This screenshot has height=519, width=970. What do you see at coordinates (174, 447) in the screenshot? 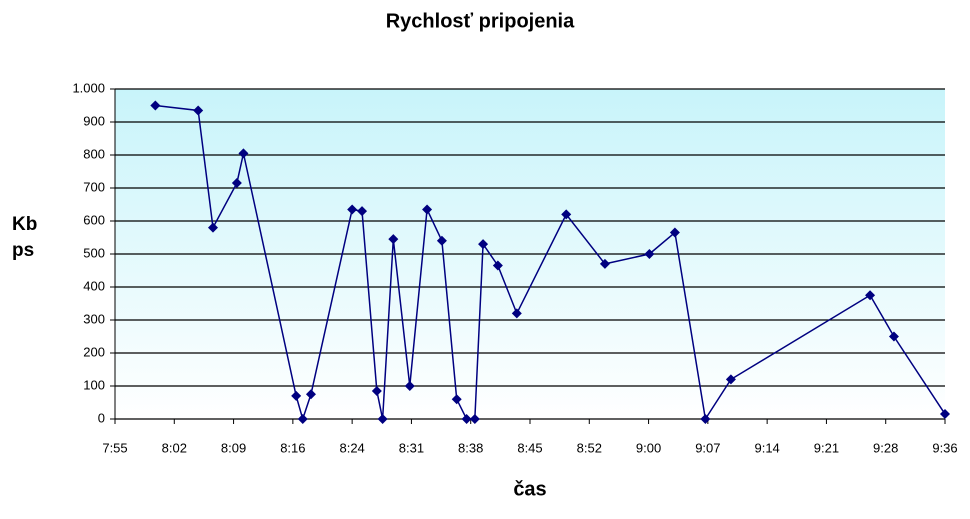
I see `x-tick-label: 8:02` at bounding box center [174, 447].